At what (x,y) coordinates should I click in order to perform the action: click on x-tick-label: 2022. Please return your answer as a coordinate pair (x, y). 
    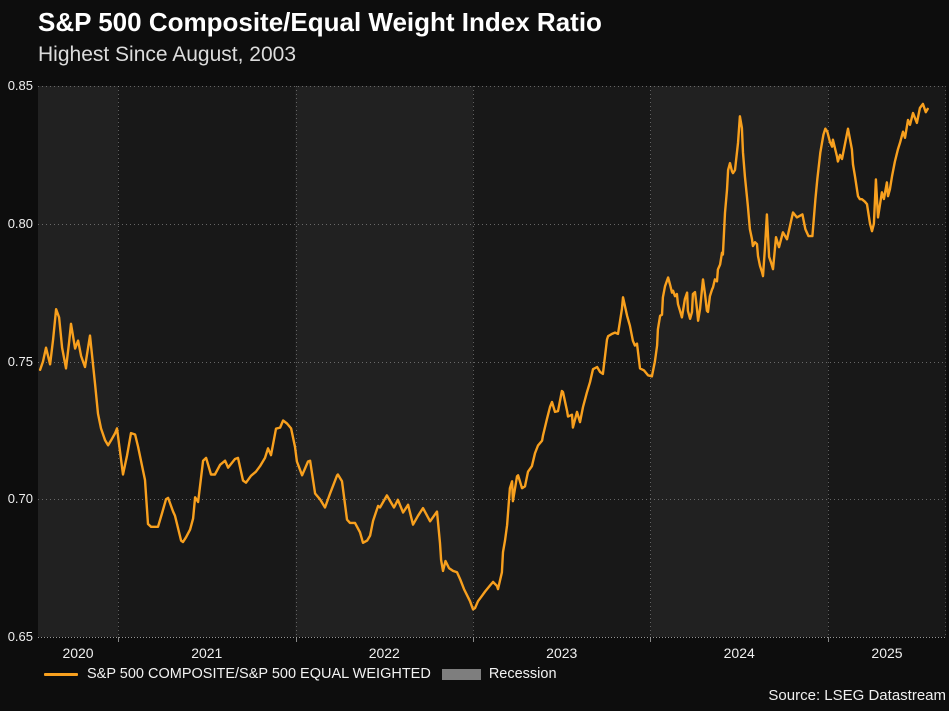
    Looking at the image, I should click on (384, 653).